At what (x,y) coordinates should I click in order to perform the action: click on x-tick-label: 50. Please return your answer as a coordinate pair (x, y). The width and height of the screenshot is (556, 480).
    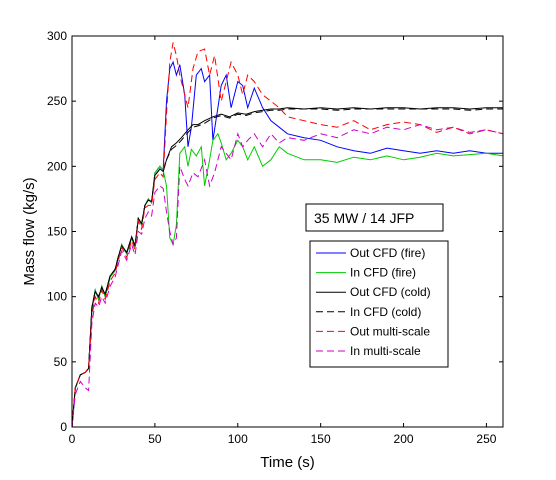
    Looking at the image, I should click on (155, 439).